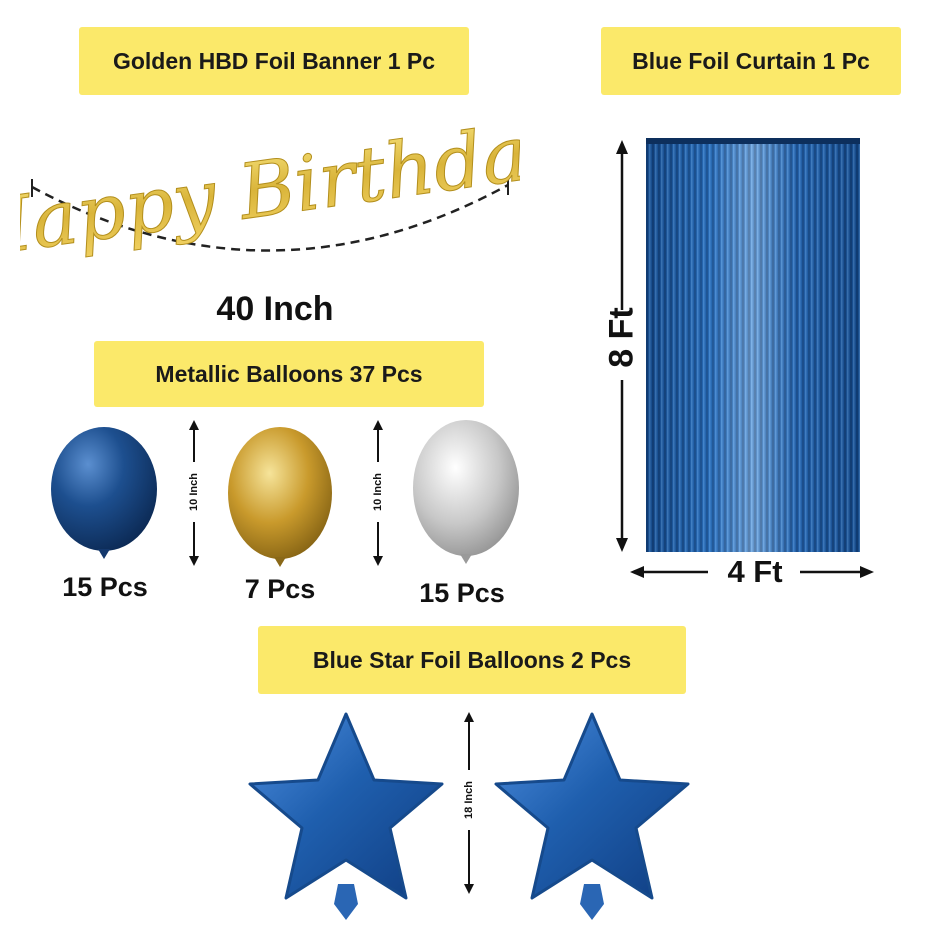  Describe the element at coordinates (753, 345) in the screenshot. I see `blue-foil-curtain` at that location.